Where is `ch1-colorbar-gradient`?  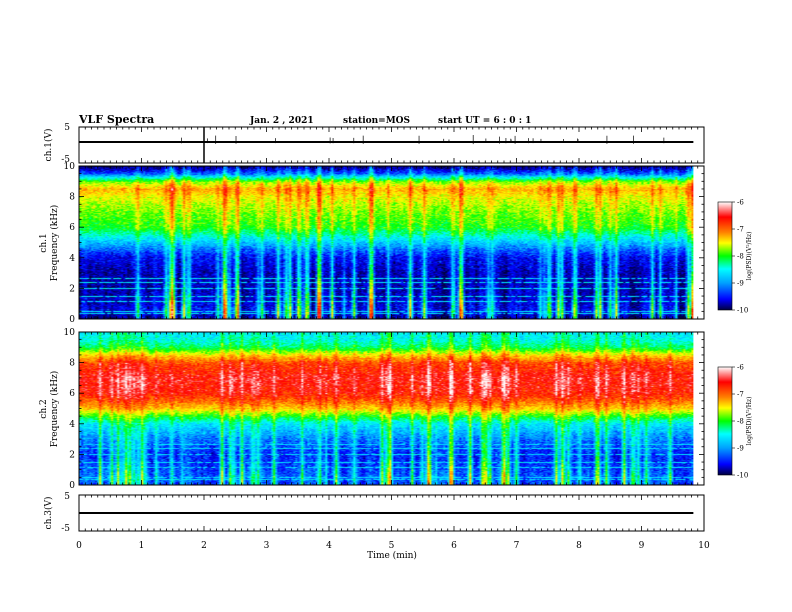
ch1-colorbar-gradient is located at coordinates (725, 256).